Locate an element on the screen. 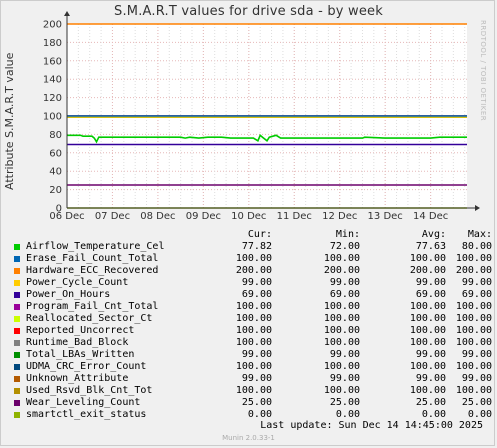 Image resolution: width=497 pixels, height=448 pixels. legend-min-value: 25.00 is located at coordinates (344, 402).